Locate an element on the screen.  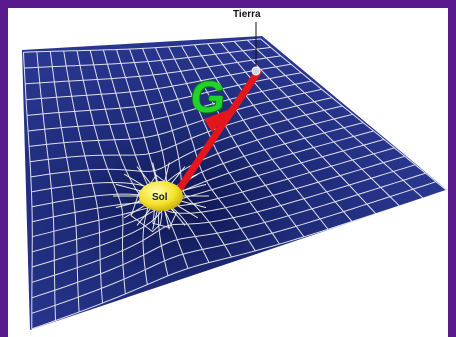
earth-label: Tierra is located at coordinates (247, 14).